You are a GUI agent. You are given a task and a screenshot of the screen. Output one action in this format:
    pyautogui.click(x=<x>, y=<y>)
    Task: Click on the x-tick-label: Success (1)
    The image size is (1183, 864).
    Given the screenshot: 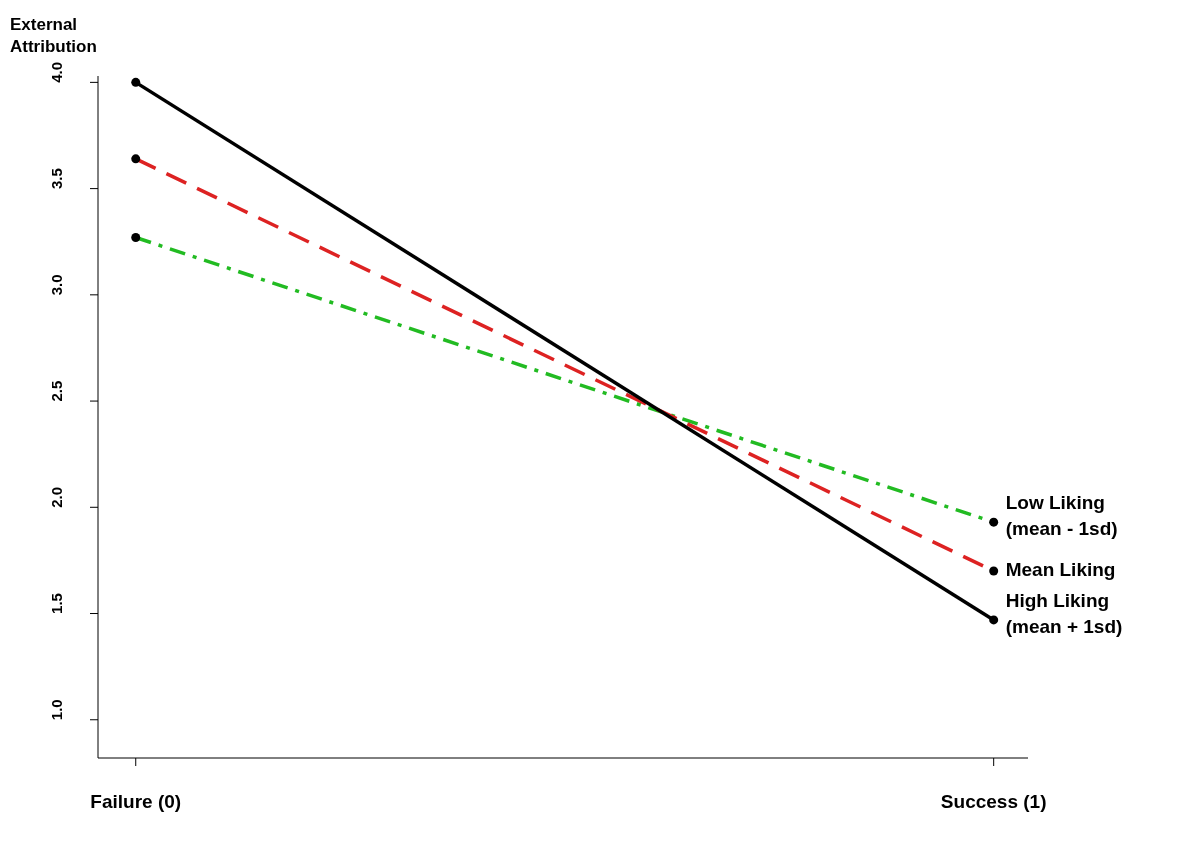 What is the action you would take?
    pyautogui.click(x=993, y=801)
    